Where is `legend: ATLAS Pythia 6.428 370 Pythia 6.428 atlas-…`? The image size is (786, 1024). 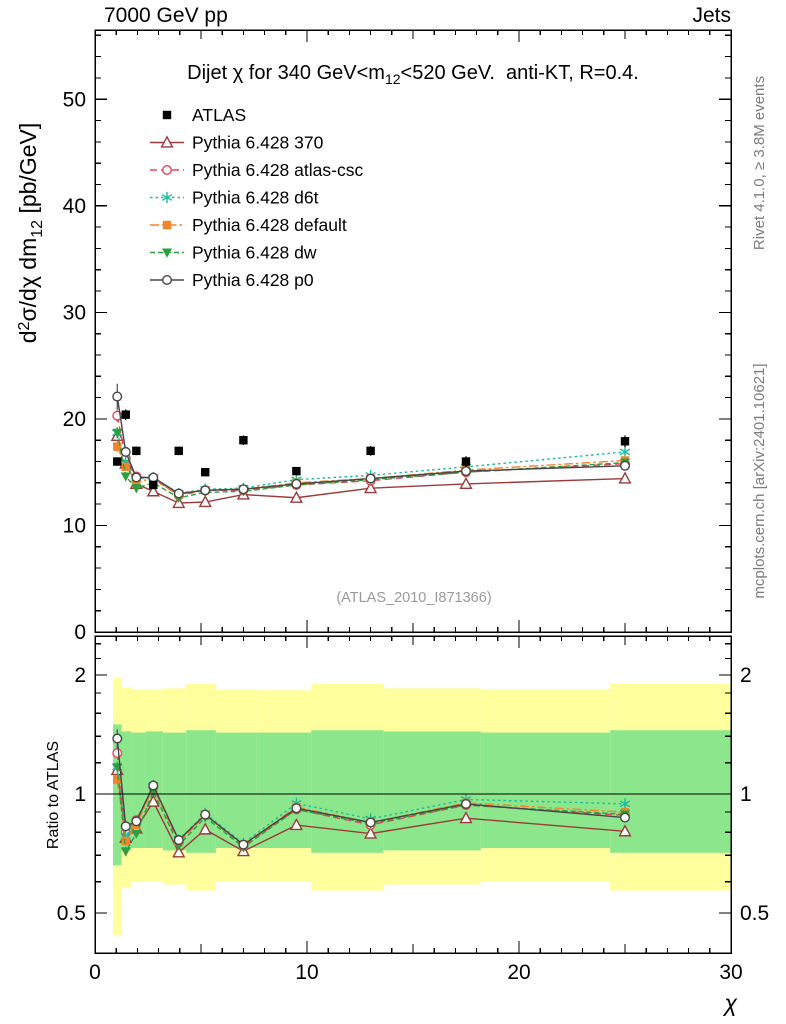 legend: ATLAS Pythia 6.428 370 Pythia 6.428 atlas-… is located at coordinates (256, 197).